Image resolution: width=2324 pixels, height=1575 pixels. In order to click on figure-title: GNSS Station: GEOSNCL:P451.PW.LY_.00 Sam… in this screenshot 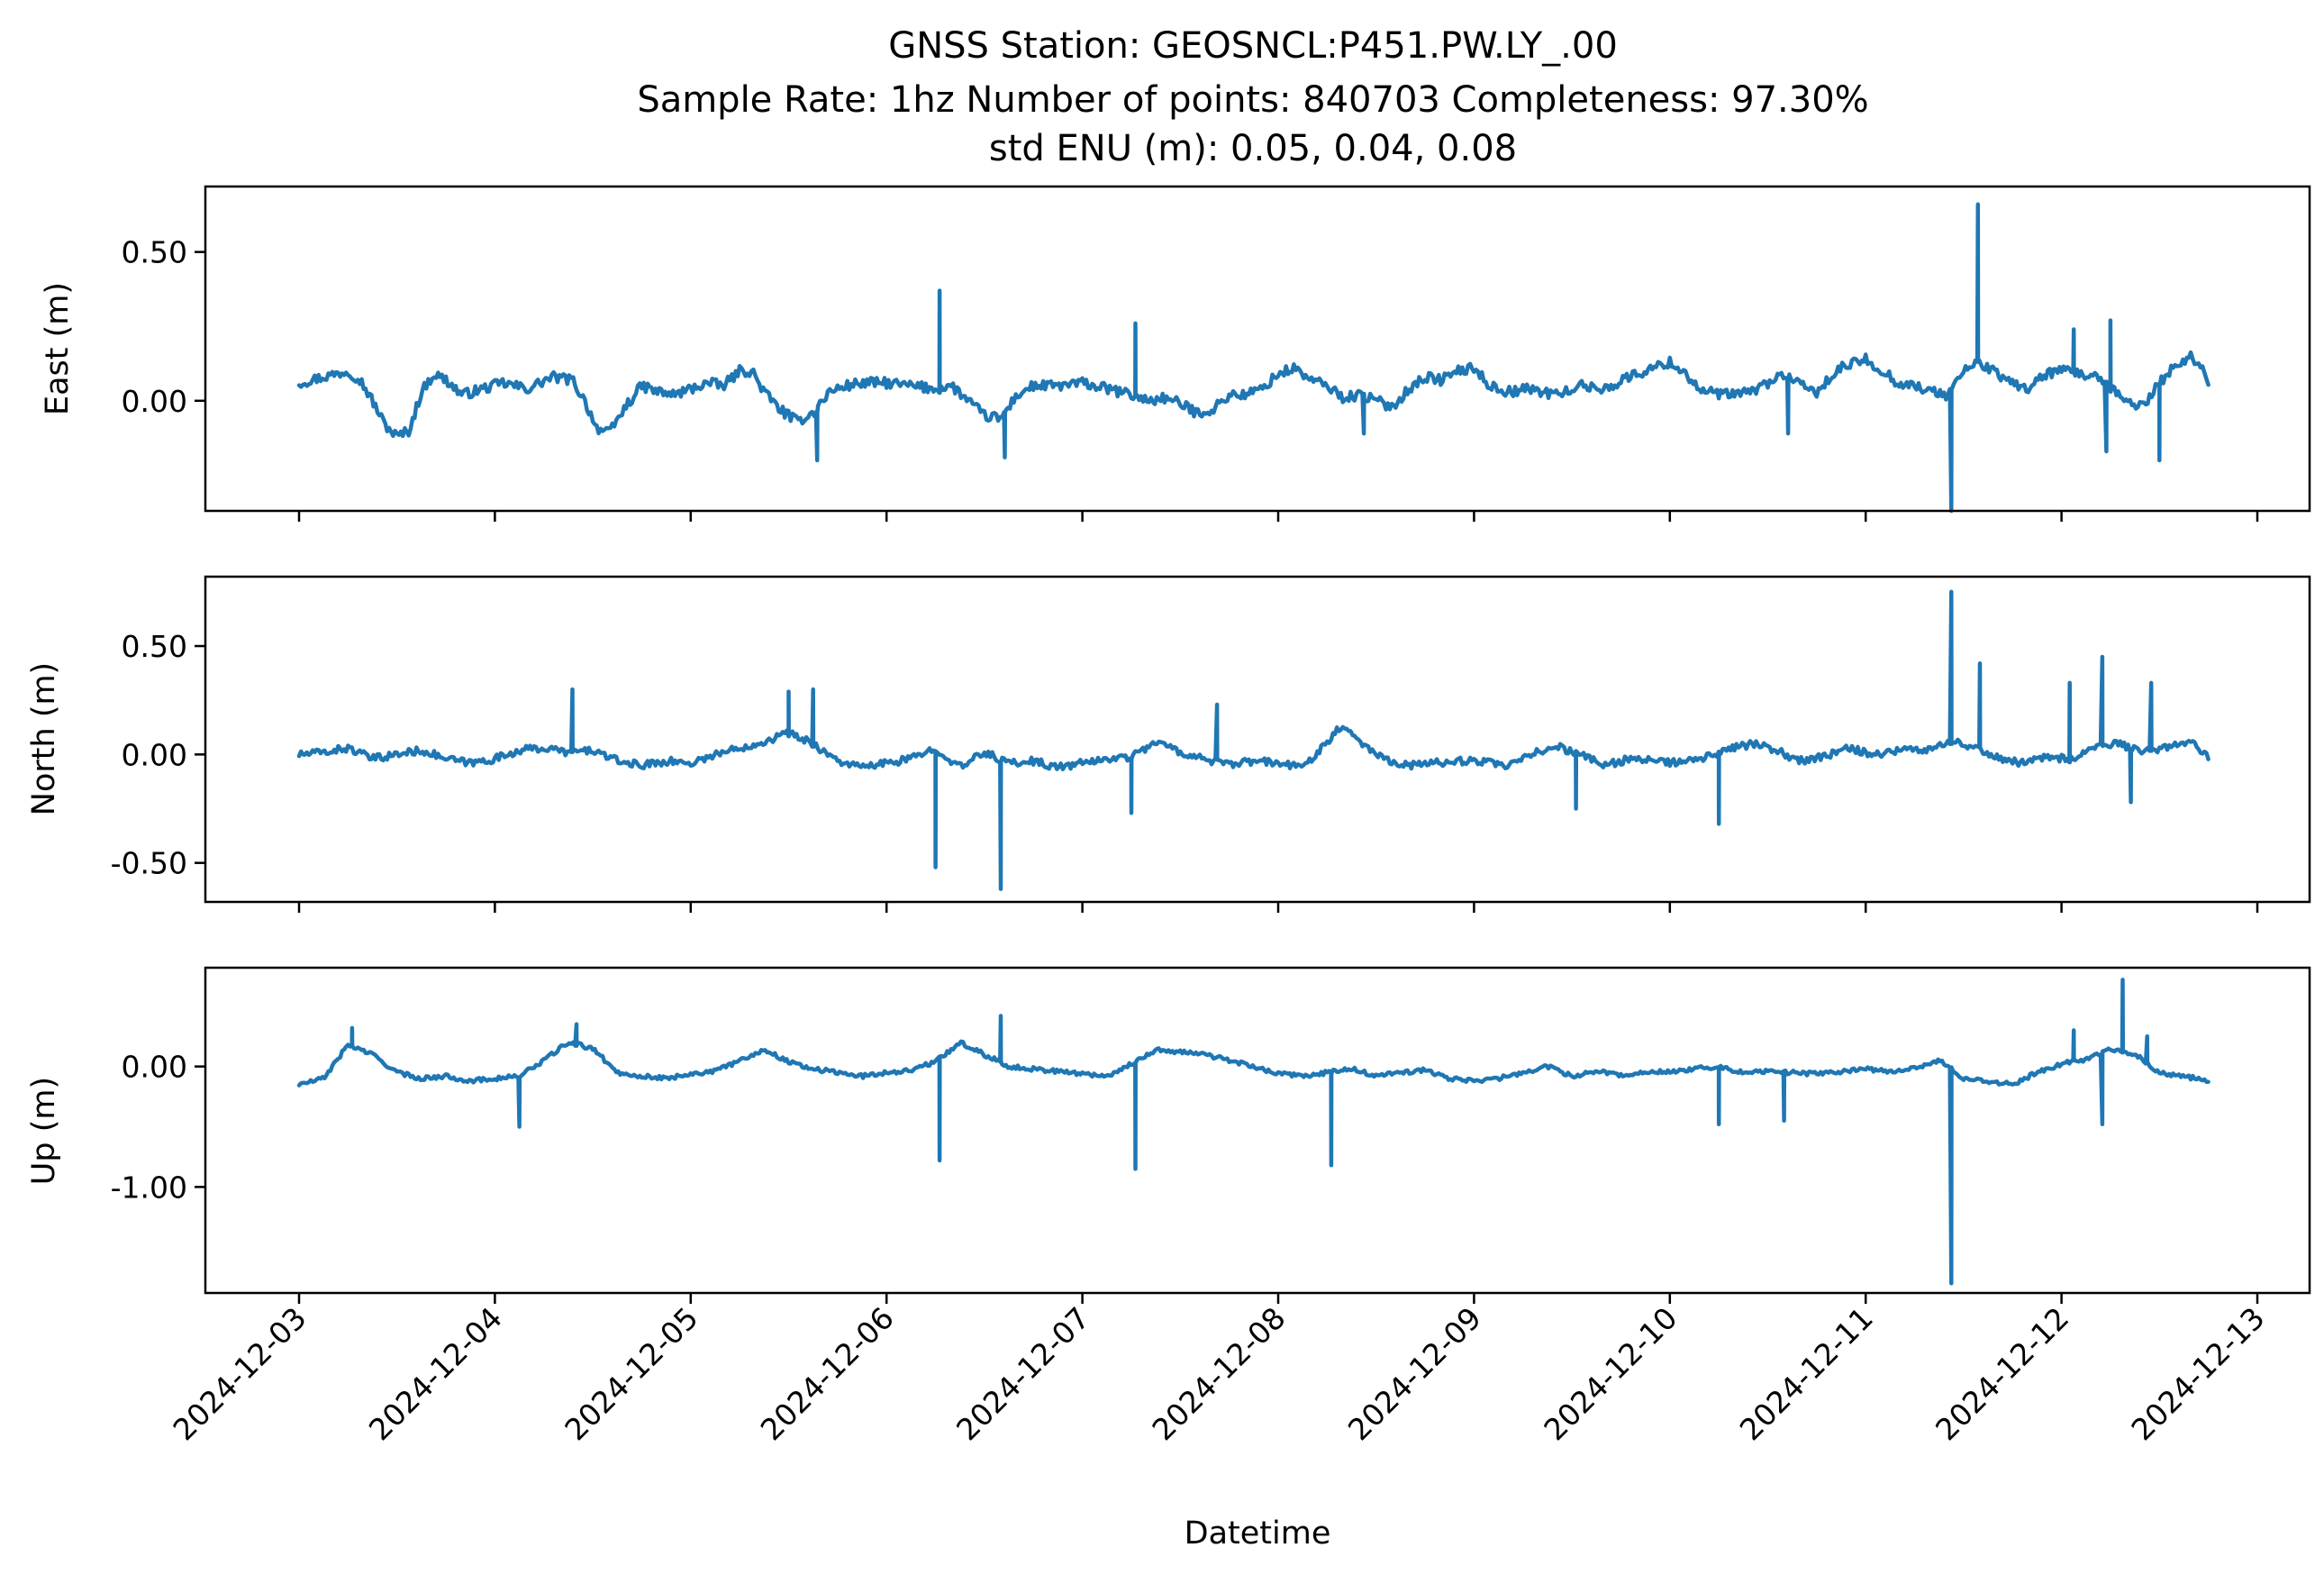, I will do `click(1252, 97)`.